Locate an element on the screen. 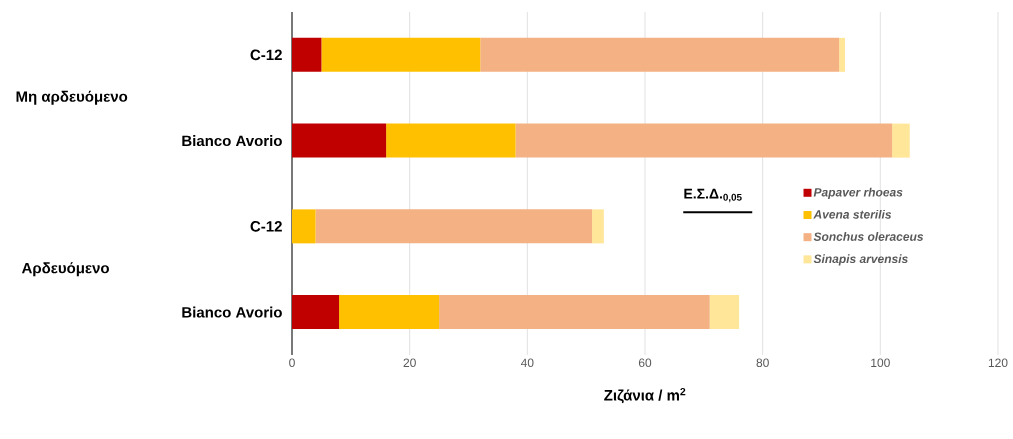 The height and width of the screenshot is (439, 1013). x-tick-label: 40 is located at coordinates (527, 363).